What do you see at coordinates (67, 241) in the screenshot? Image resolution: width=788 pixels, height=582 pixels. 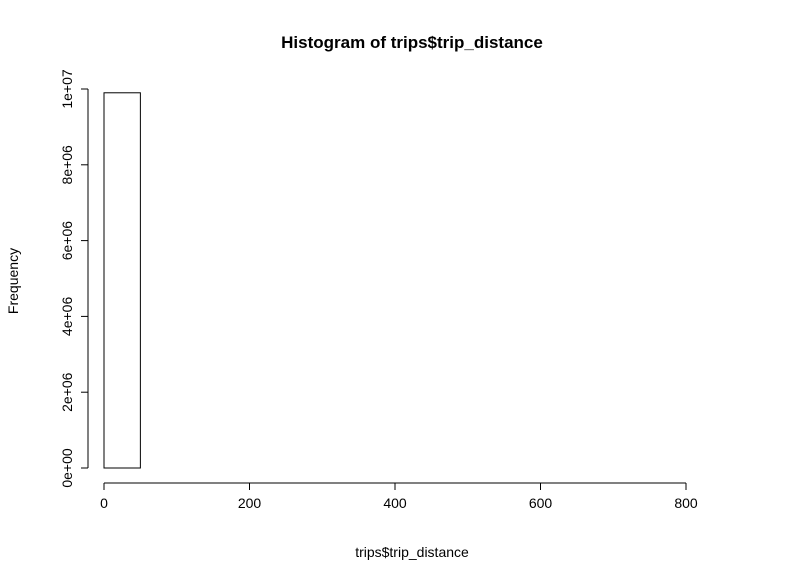 I see `y-tick-label: 6e+06` at bounding box center [67, 241].